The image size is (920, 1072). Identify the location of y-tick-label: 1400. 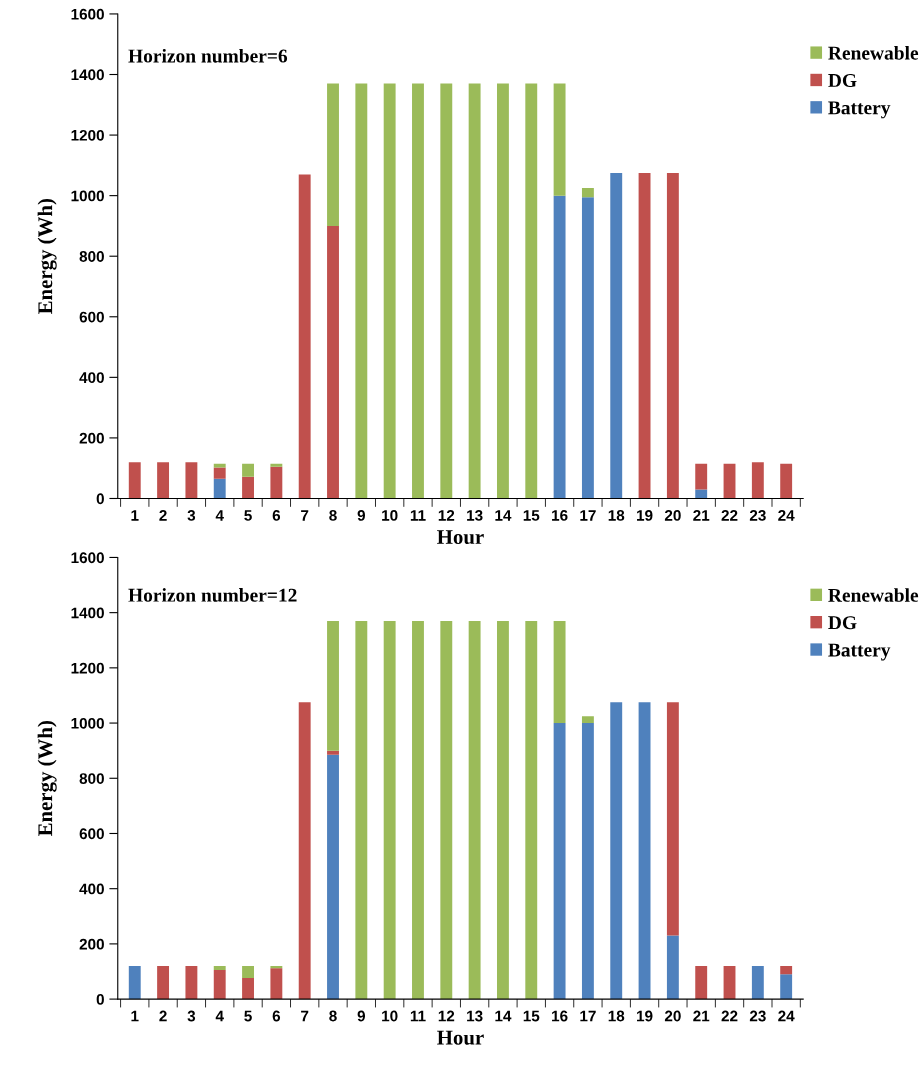
(87, 75).